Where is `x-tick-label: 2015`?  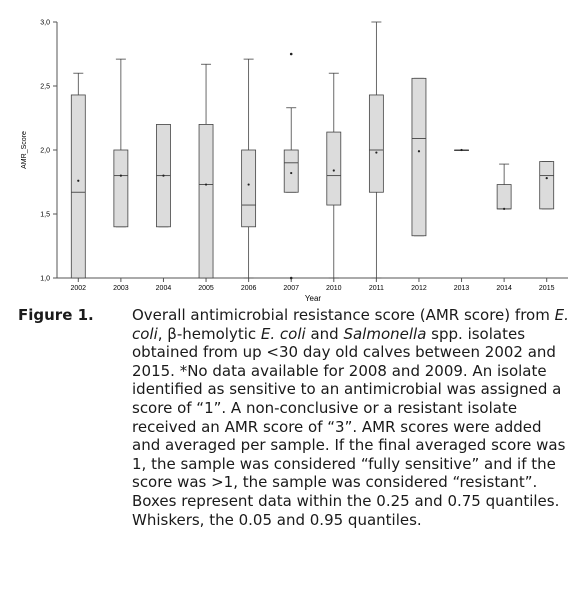
x-tick-label: 2015 is located at coordinates (547, 288).